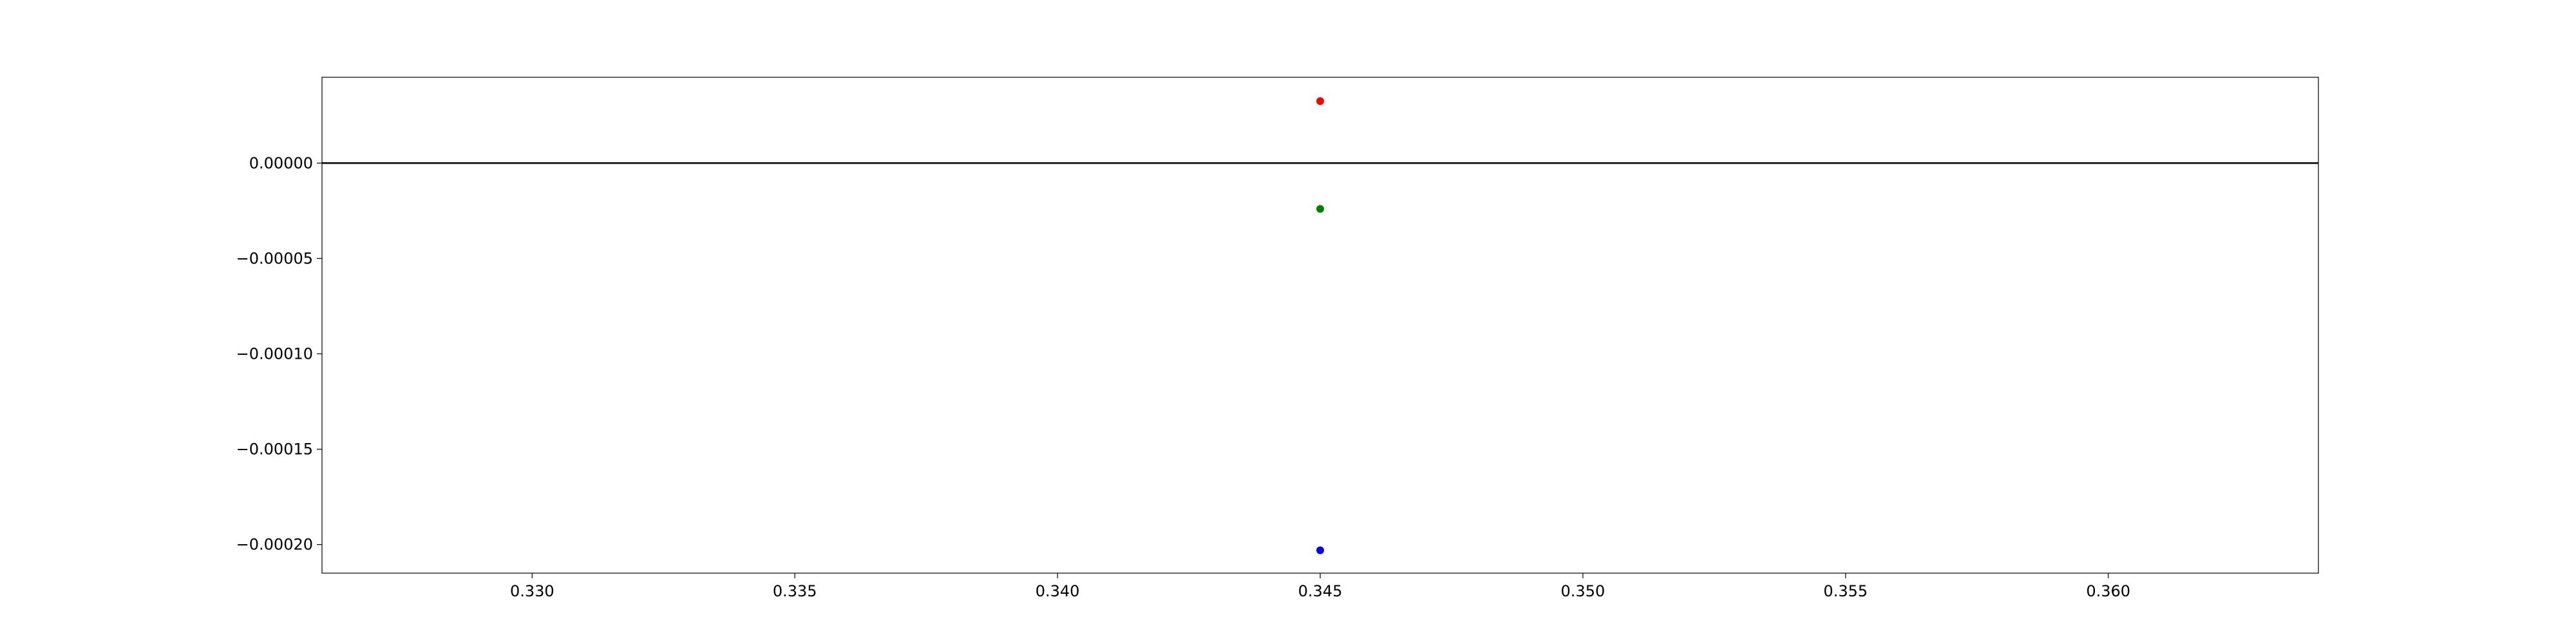 This screenshot has height=644, width=2576. Describe the element at coordinates (274, 449) in the screenshot. I see `y-tick-label: −0.00015` at that location.